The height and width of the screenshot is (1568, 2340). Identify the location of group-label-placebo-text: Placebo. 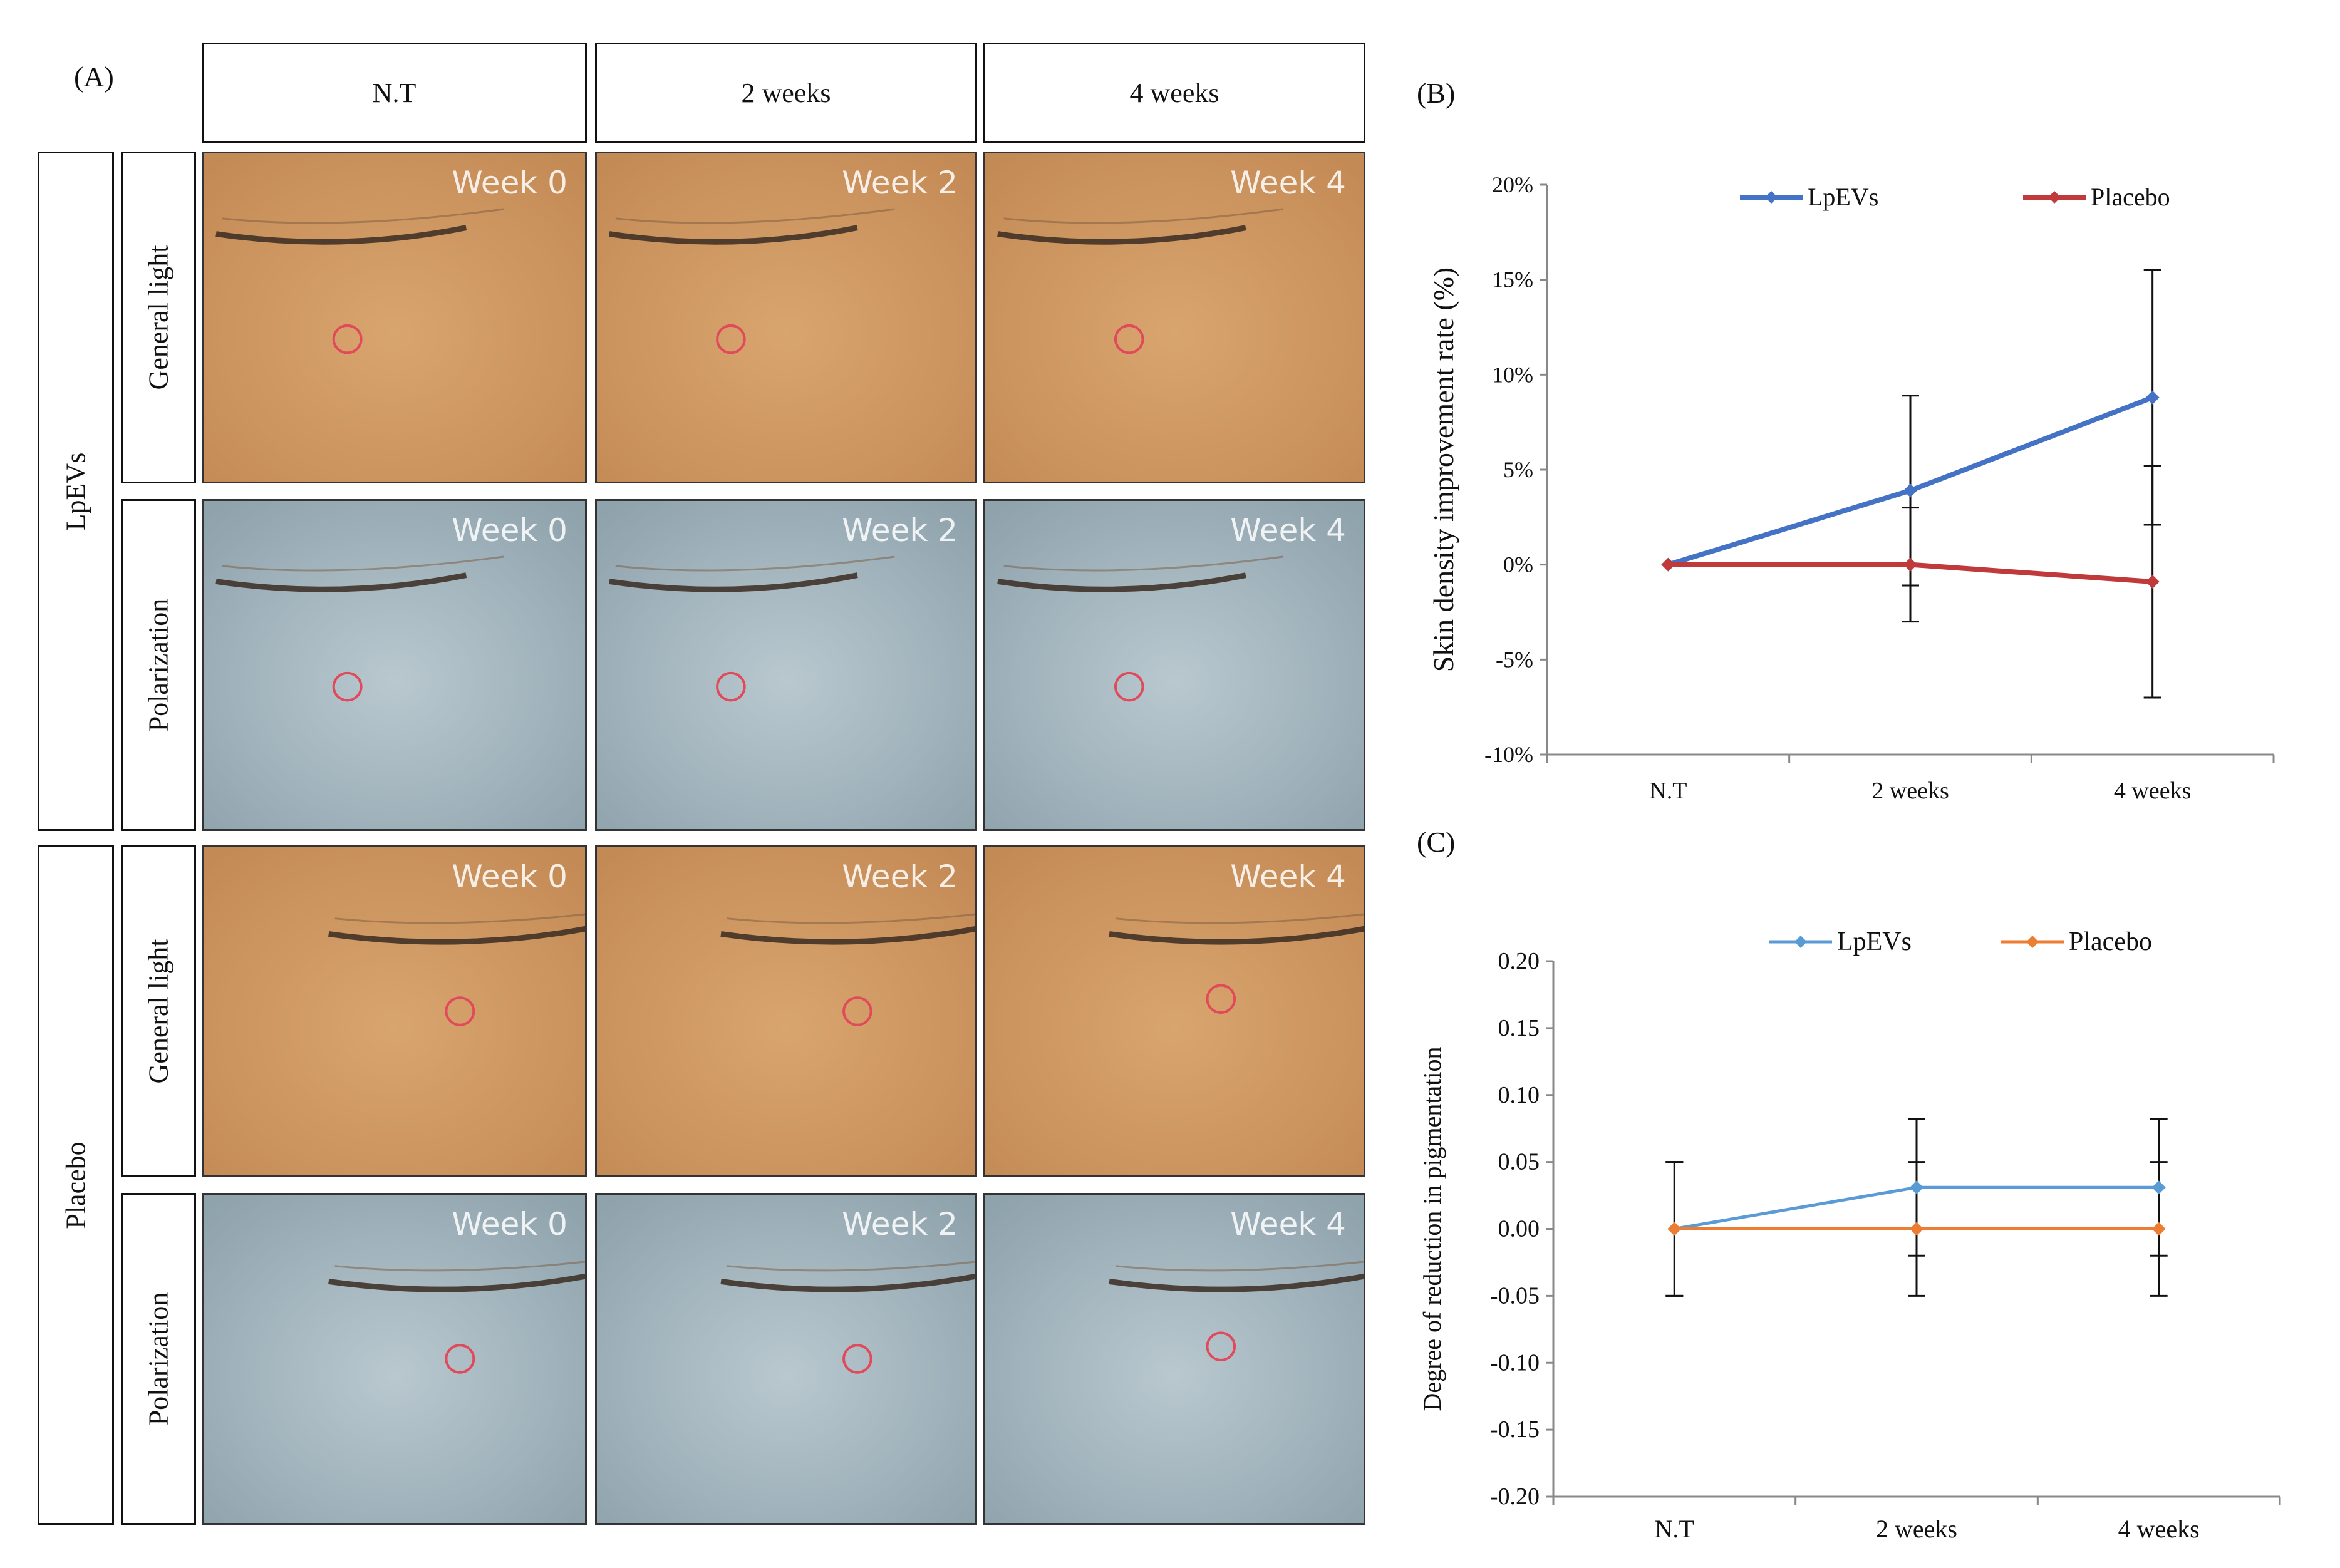
(75, 1185).